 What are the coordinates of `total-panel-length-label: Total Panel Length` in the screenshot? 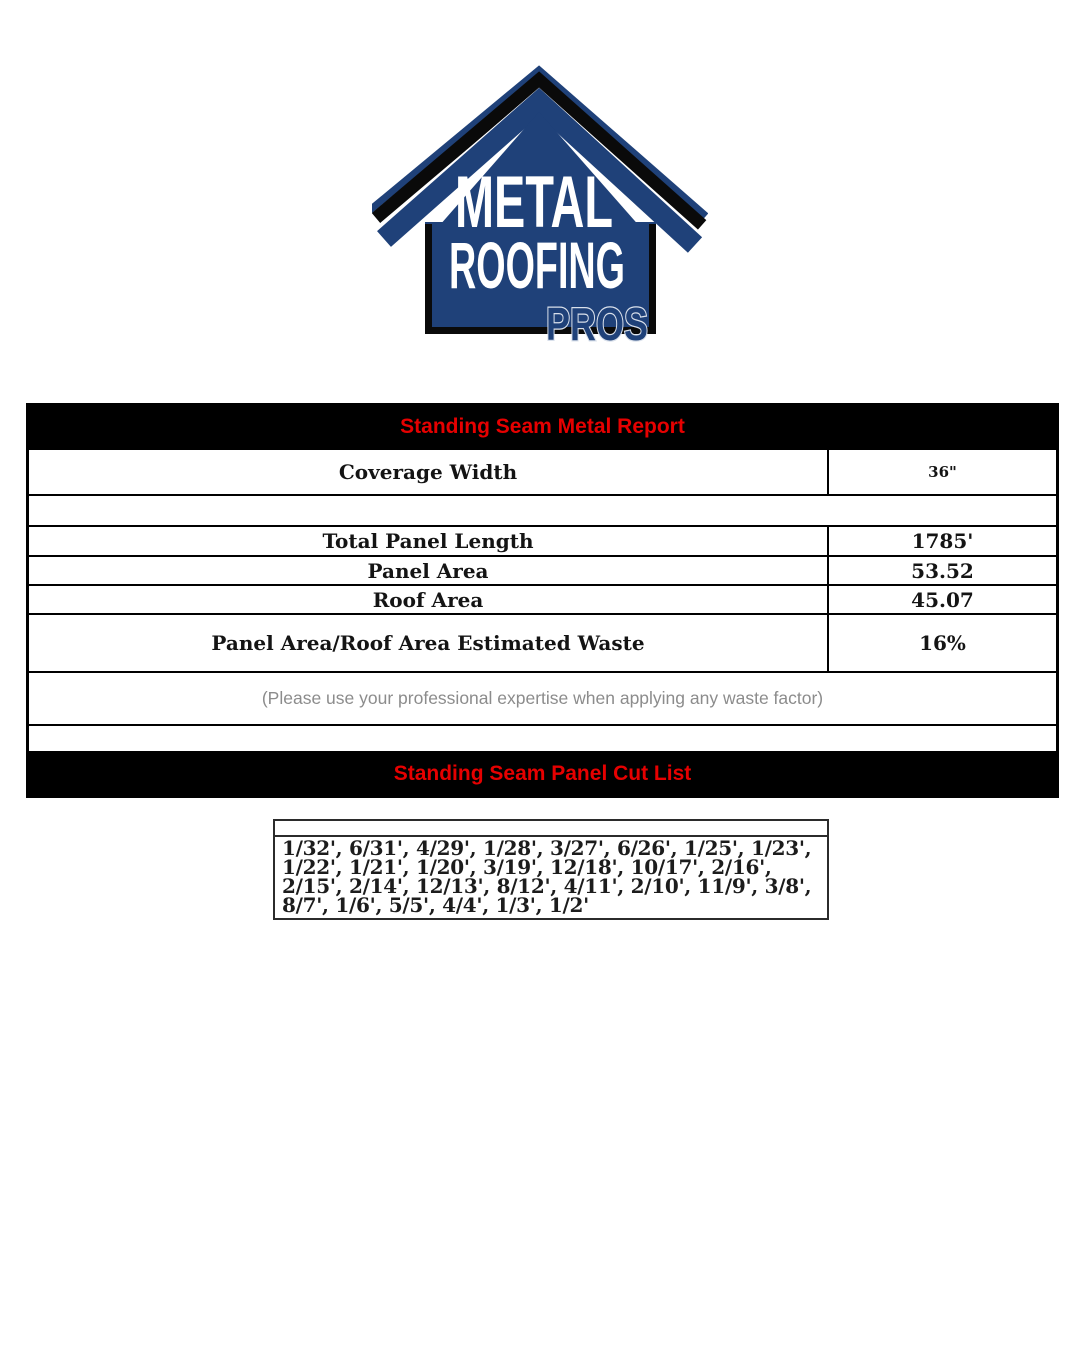 It's located at (429, 541).